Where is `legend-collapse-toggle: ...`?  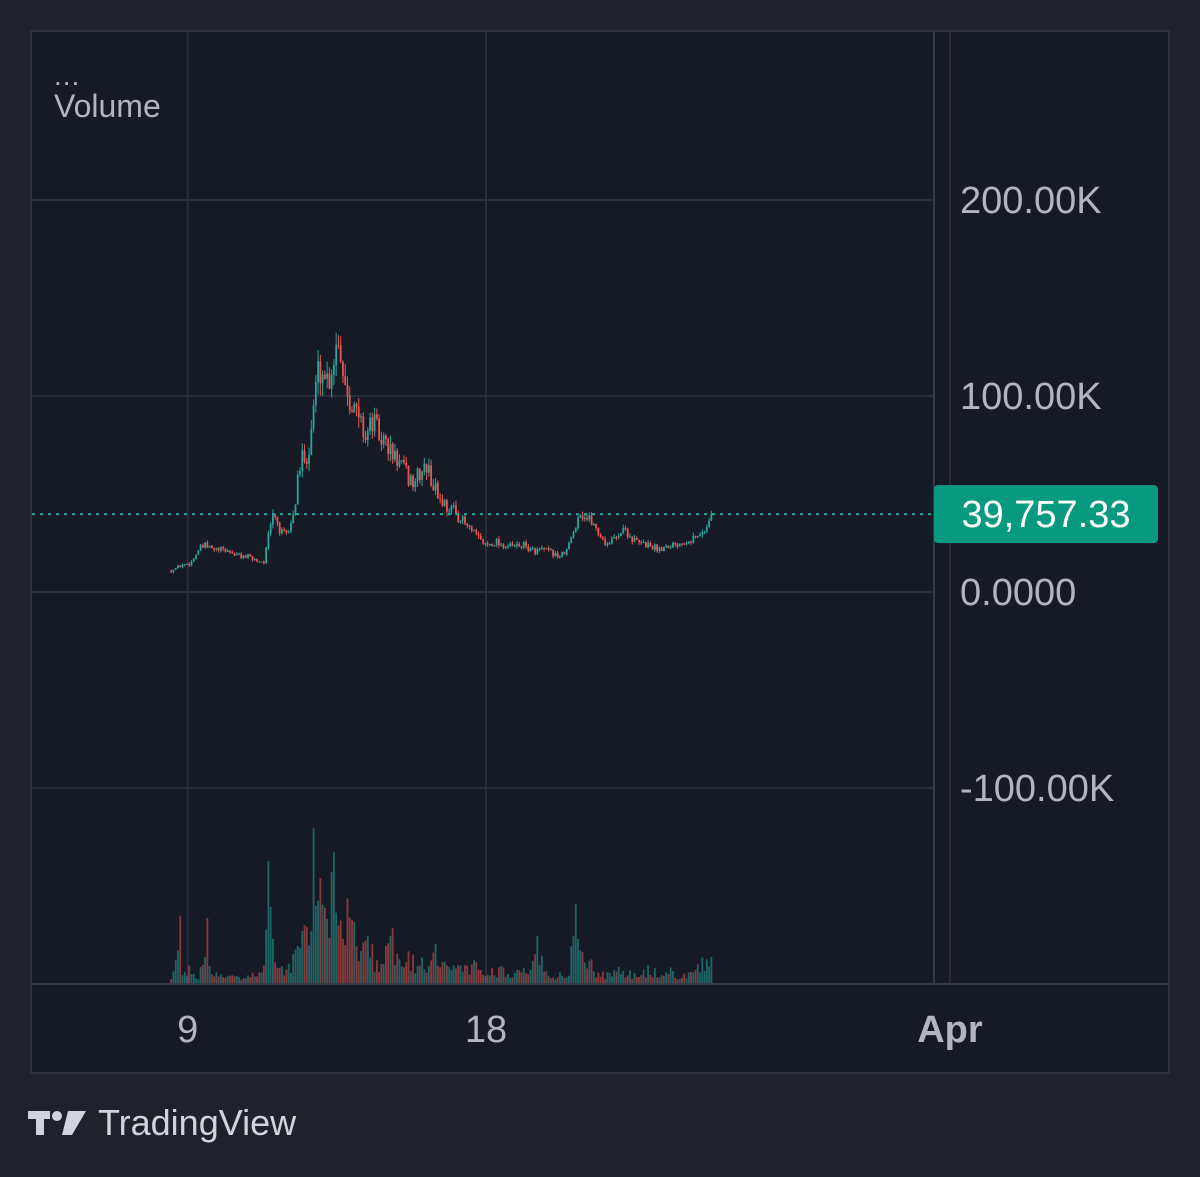
legend-collapse-toggle: ... is located at coordinates (67, 75).